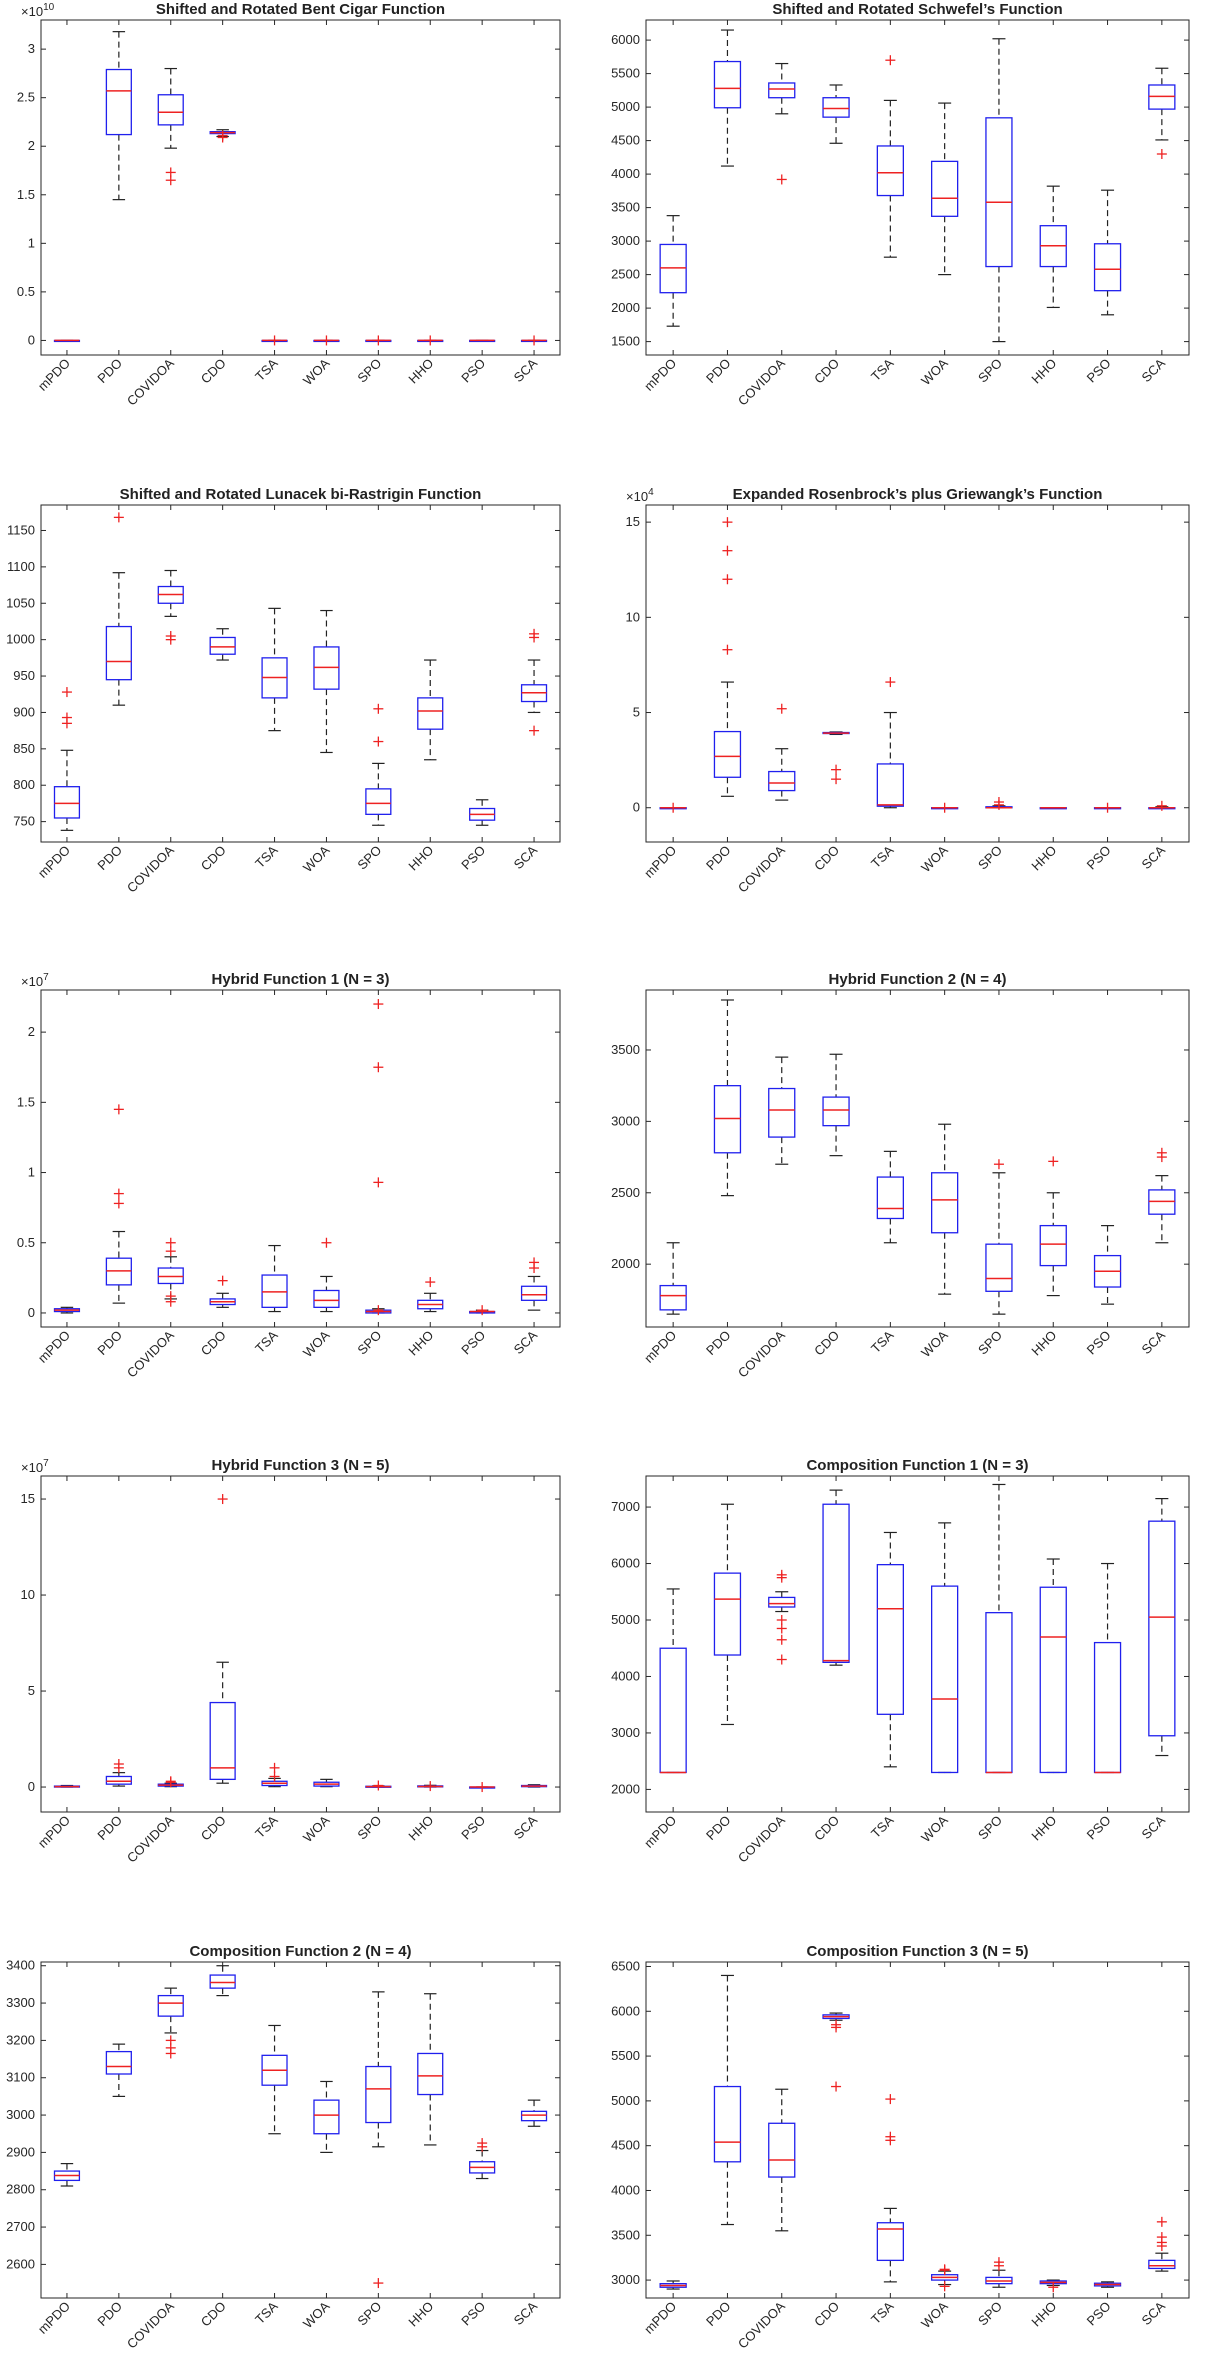 This screenshot has height=2362, width=1206. What do you see at coordinates (625, 1263) in the screenshot?
I see `y-tick-label: 2000` at bounding box center [625, 1263].